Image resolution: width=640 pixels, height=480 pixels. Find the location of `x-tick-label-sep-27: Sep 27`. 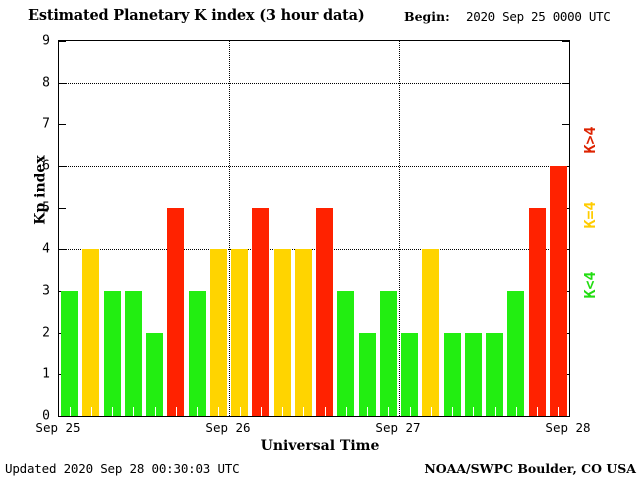

x-tick-label-sep-27: Sep 27 is located at coordinates (398, 427).